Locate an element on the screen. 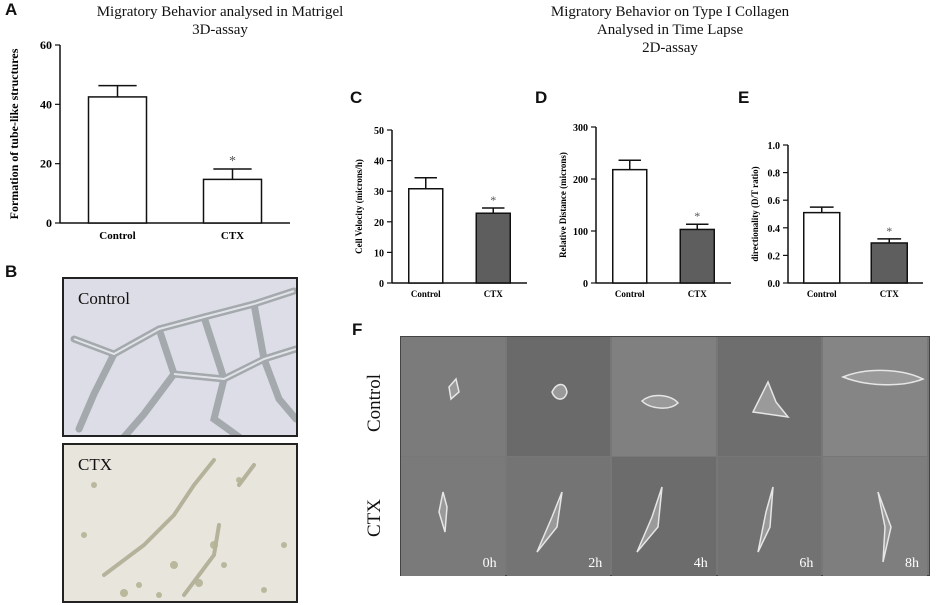 The width and height of the screenshot is (941, 605). timelapse-cell-control-0h is located at coordinates (453, 396).